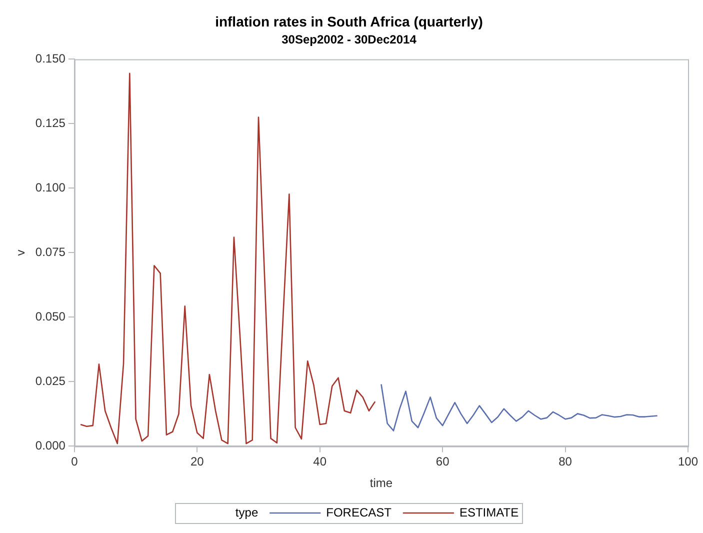 This screenshot has width=703, height=533. Describe the element at coordinates (359, 512) in the screenshot. I see `legend-label: FORECAST` at that location.